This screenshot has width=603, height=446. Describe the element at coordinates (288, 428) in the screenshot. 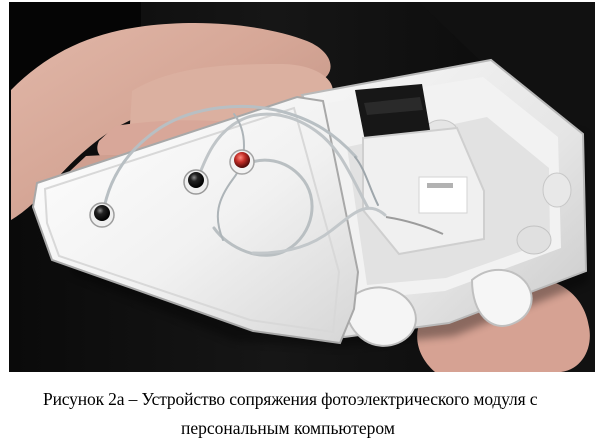

I see `caption-line-2: персональным компьютером` at that location.